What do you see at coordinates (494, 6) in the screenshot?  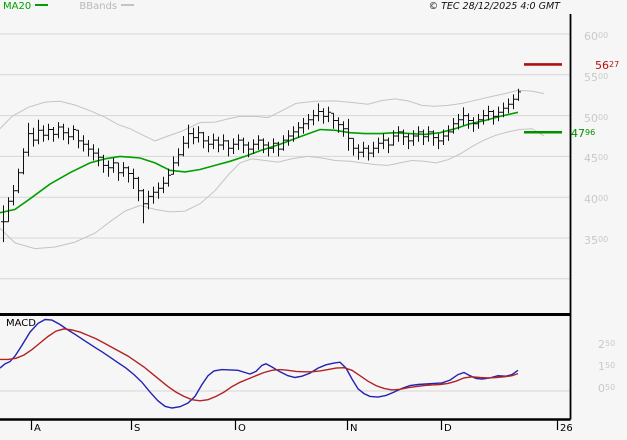 I see `chart-timestamp: © TEC 28/12/2025 4:0 GMT` at bounding box center [494, 6].